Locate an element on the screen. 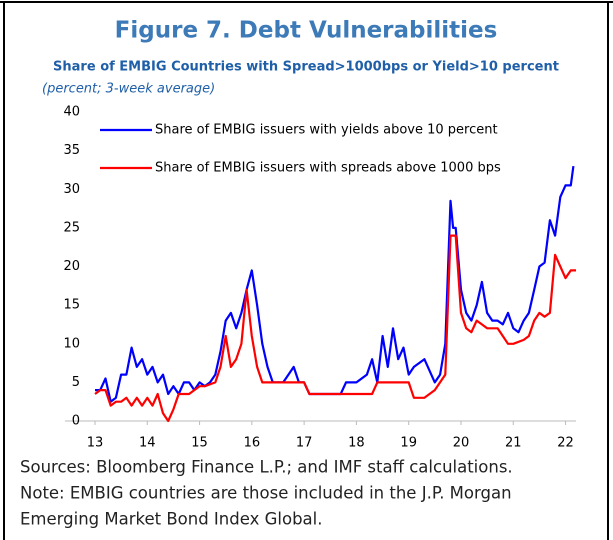 The width and height of the screenshot is (613, 540). y-tick-label: 5 is located at coordinates (76, 382).